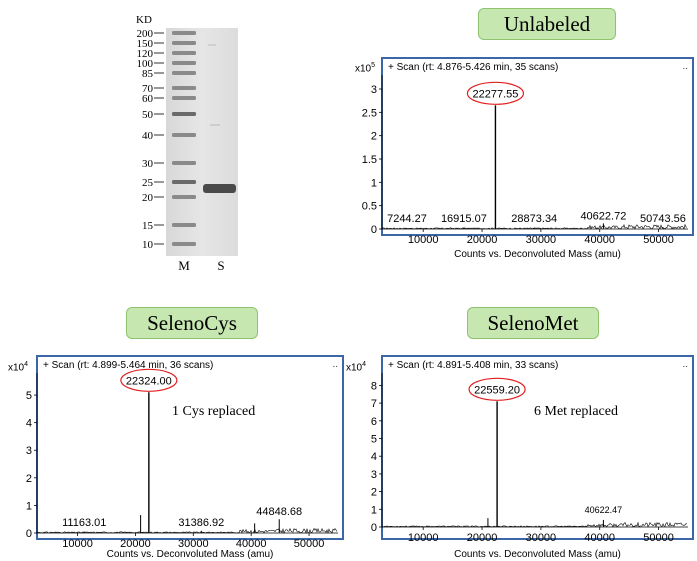 The image size is (697, 561). Describe the element at coordinates (374, 386) in the screenshot. I see `y-tick-label: 8` at that location.